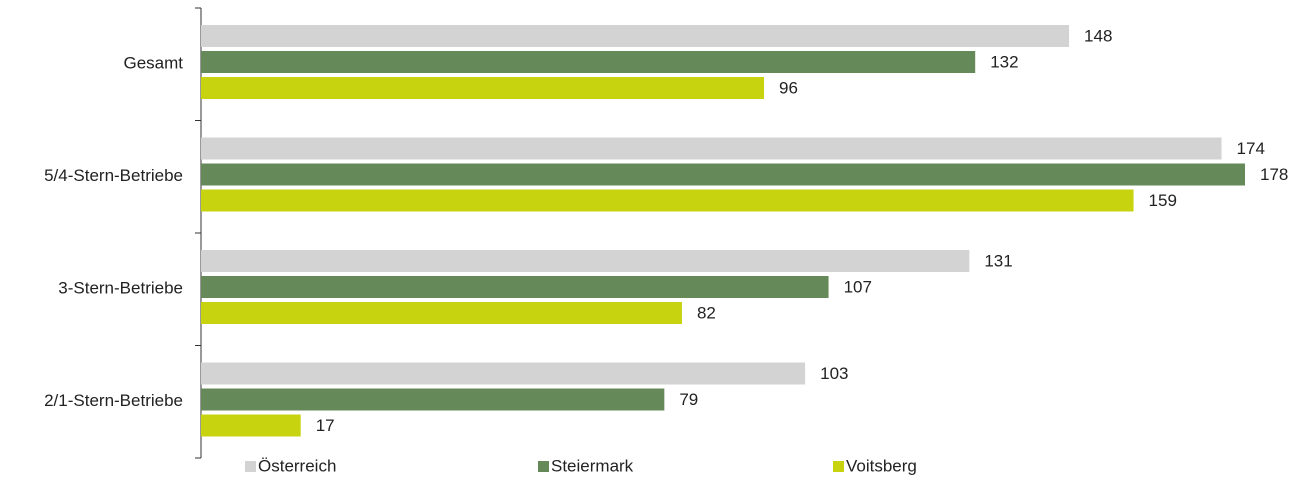 This screenshot has width=1308, height=484. Describe the element at coordinates (325, 425) in the screenshot. I see `data-label: 17` at that location.